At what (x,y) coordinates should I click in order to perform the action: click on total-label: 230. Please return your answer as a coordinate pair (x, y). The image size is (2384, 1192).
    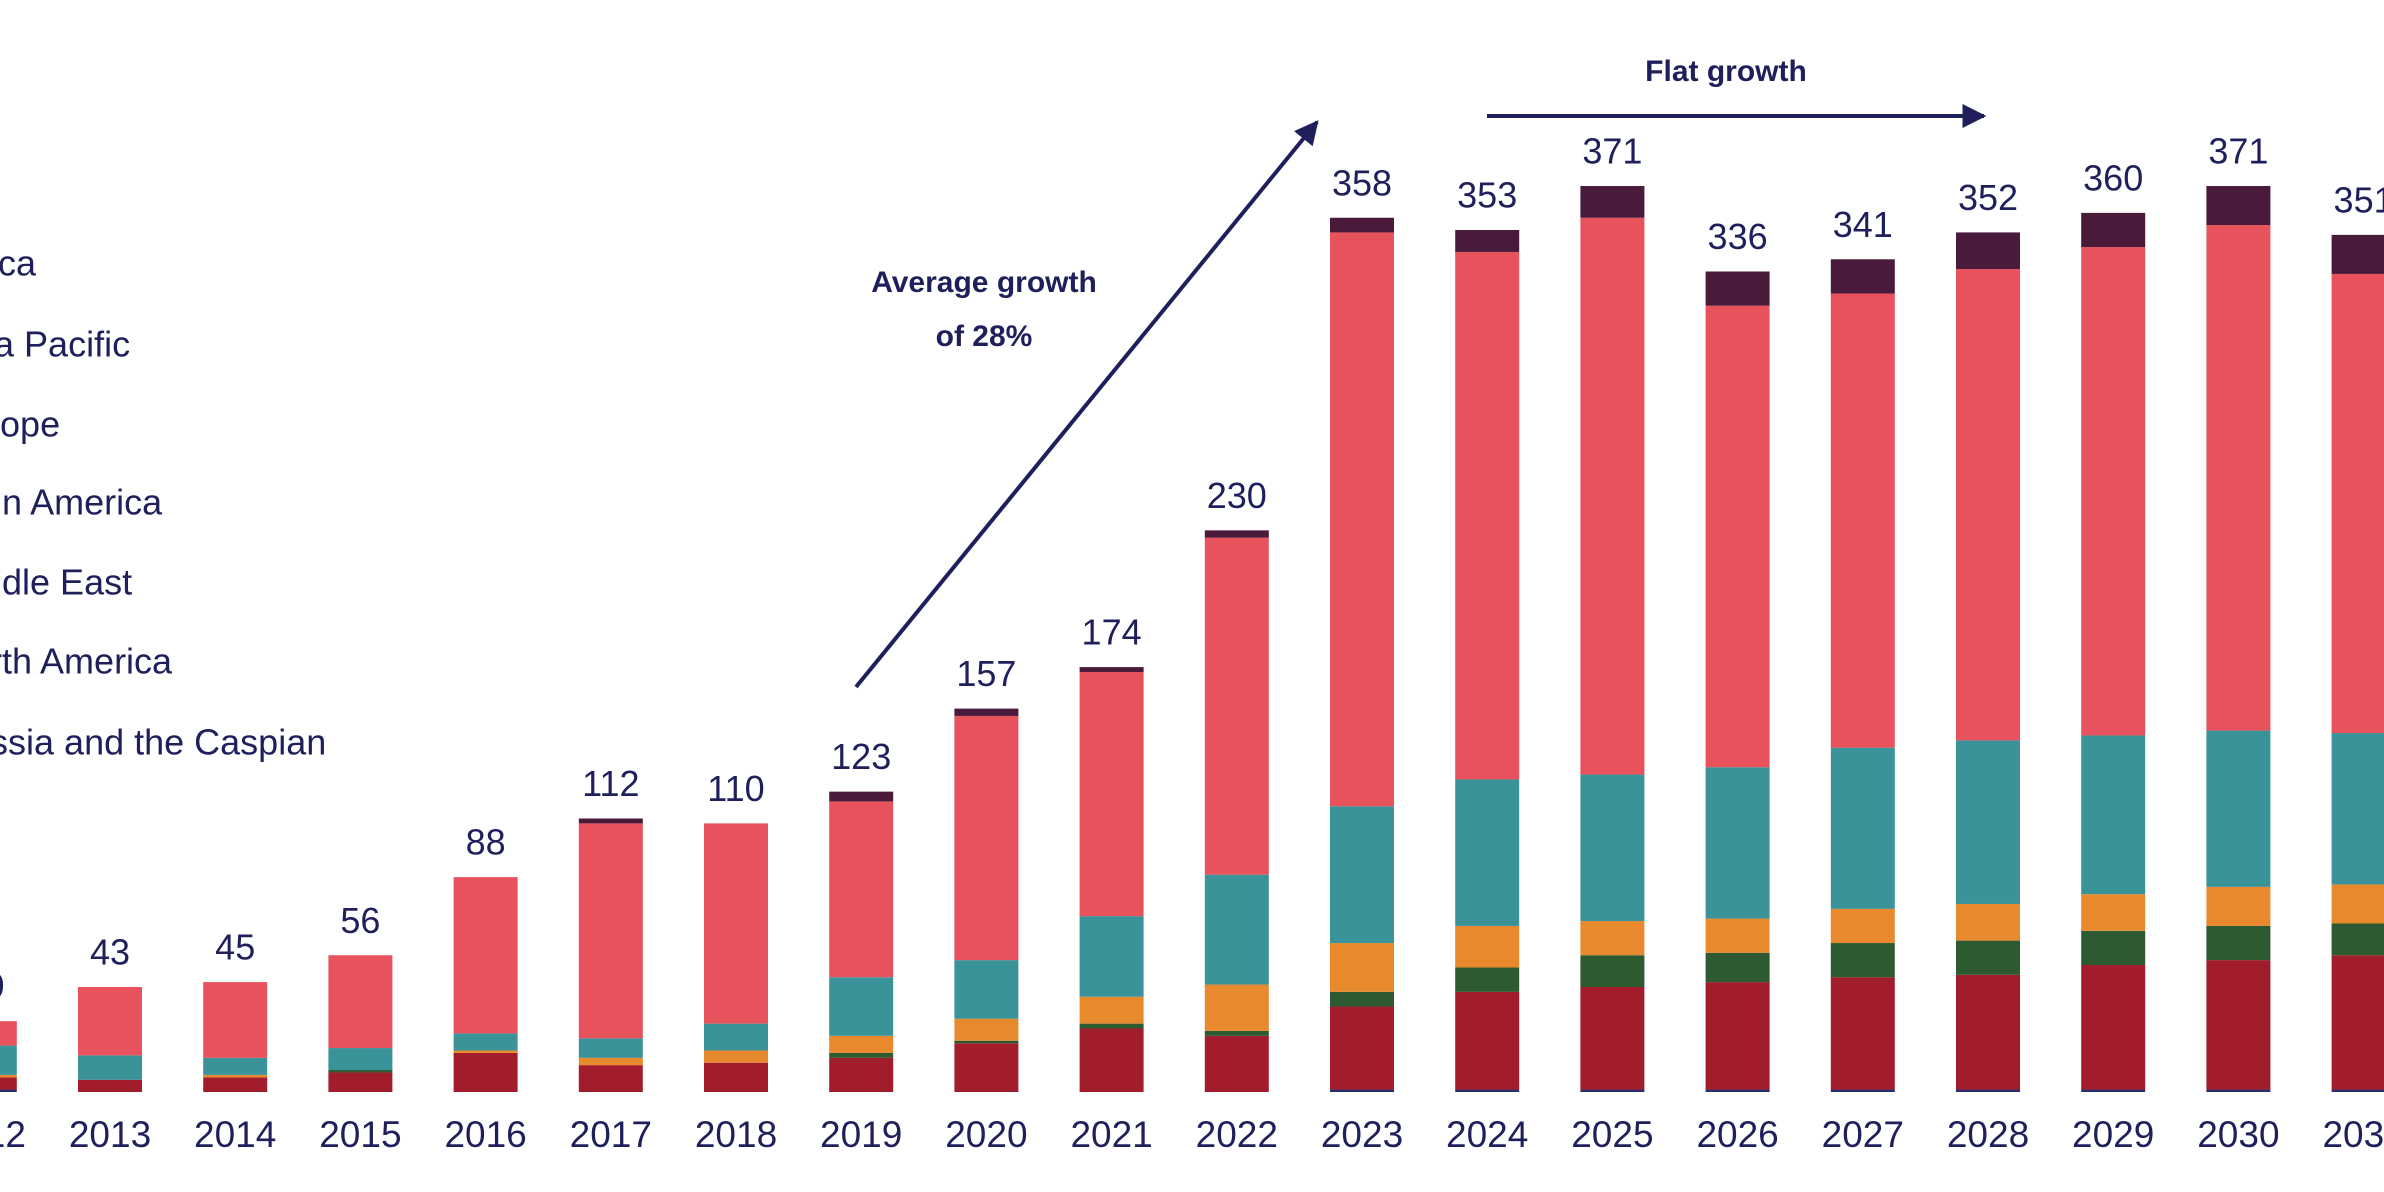
    Looking at the image, I should click on (1237, 495).